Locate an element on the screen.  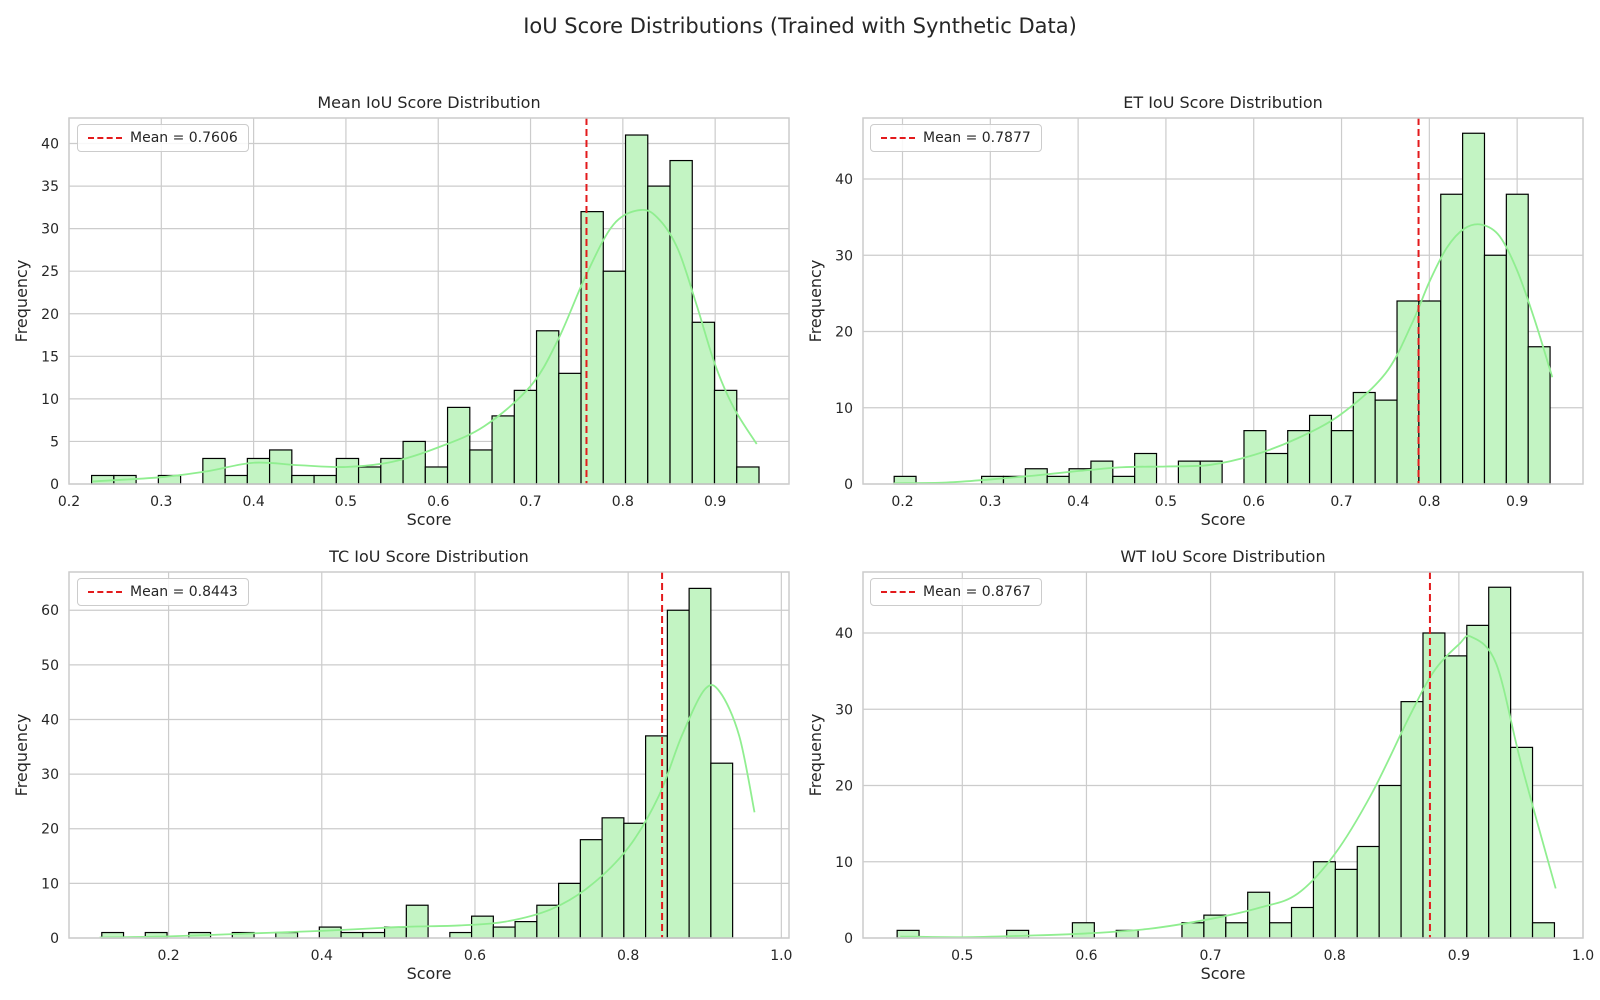
legend-label: Mean = 0.7606 is located at coordinates (184, 138).